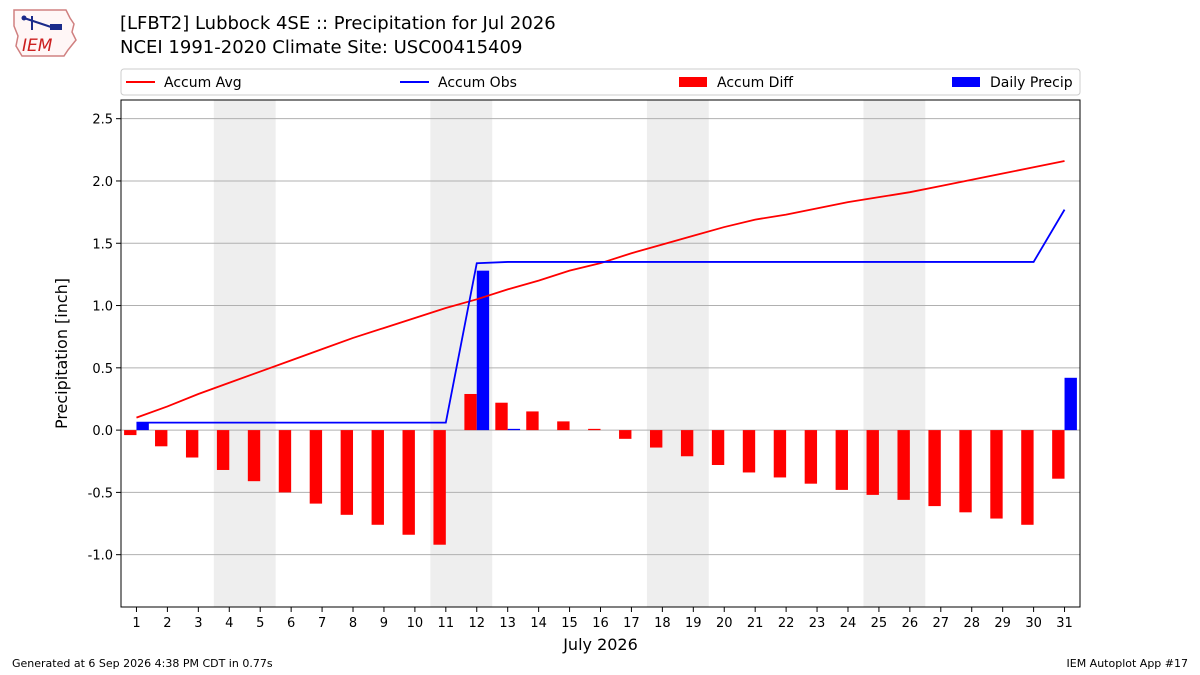  Describe the element at coordinates (100, 556) in the screenshot. I see `y-tick-label: -1.0` at that location.